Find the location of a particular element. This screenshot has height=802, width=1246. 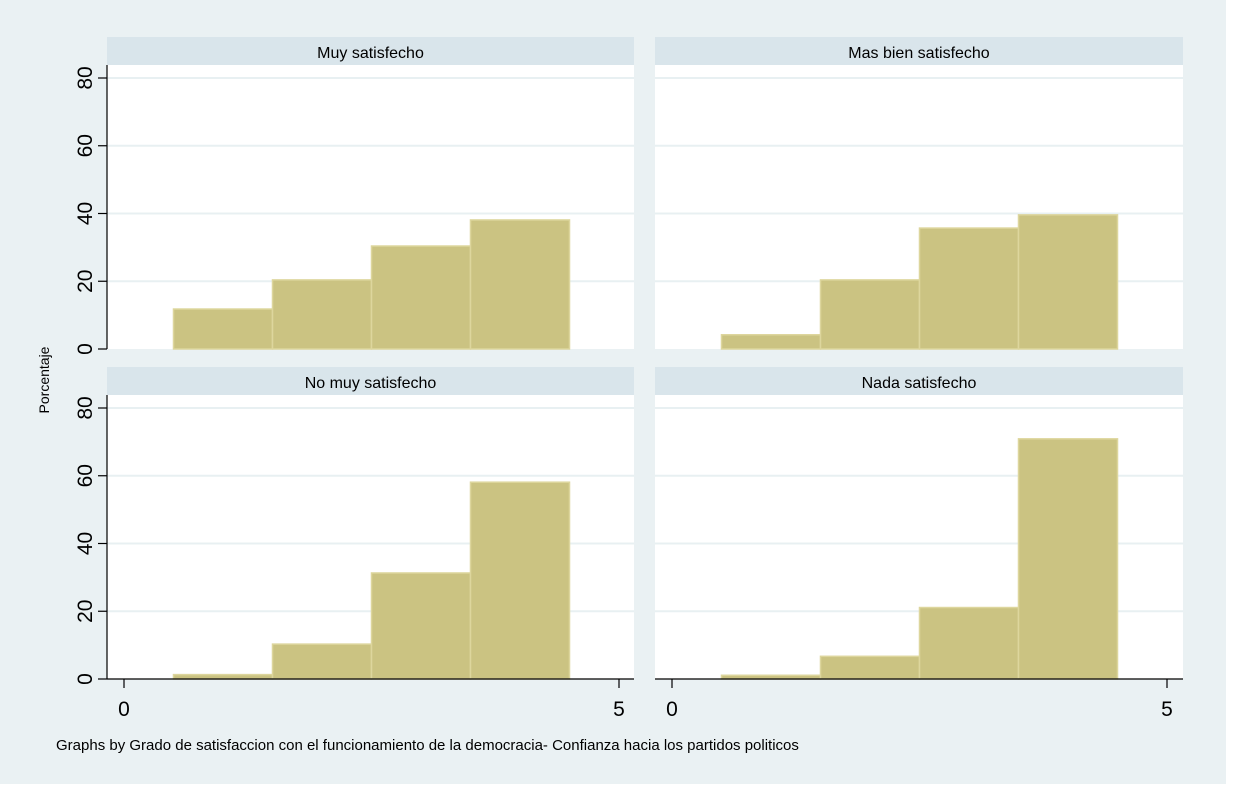

panel-title: Nada satisfecho is located at coordinates (919, 383).